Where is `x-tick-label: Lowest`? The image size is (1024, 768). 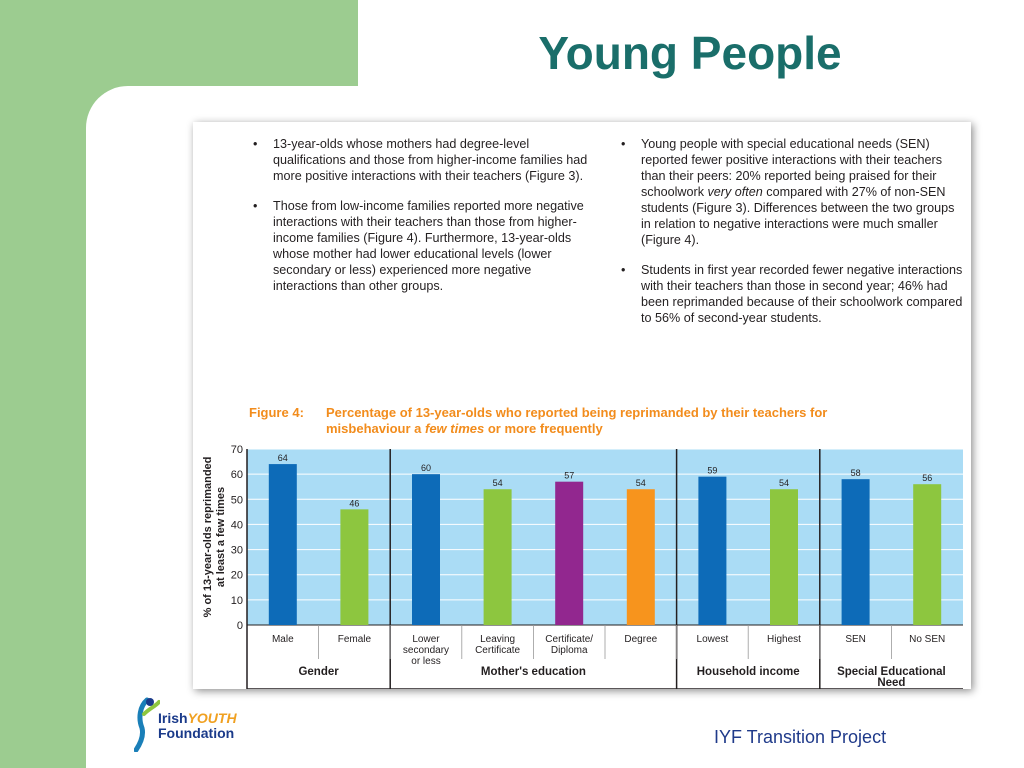 x-tick-label: Lowest is located at coordinates (713, 639).